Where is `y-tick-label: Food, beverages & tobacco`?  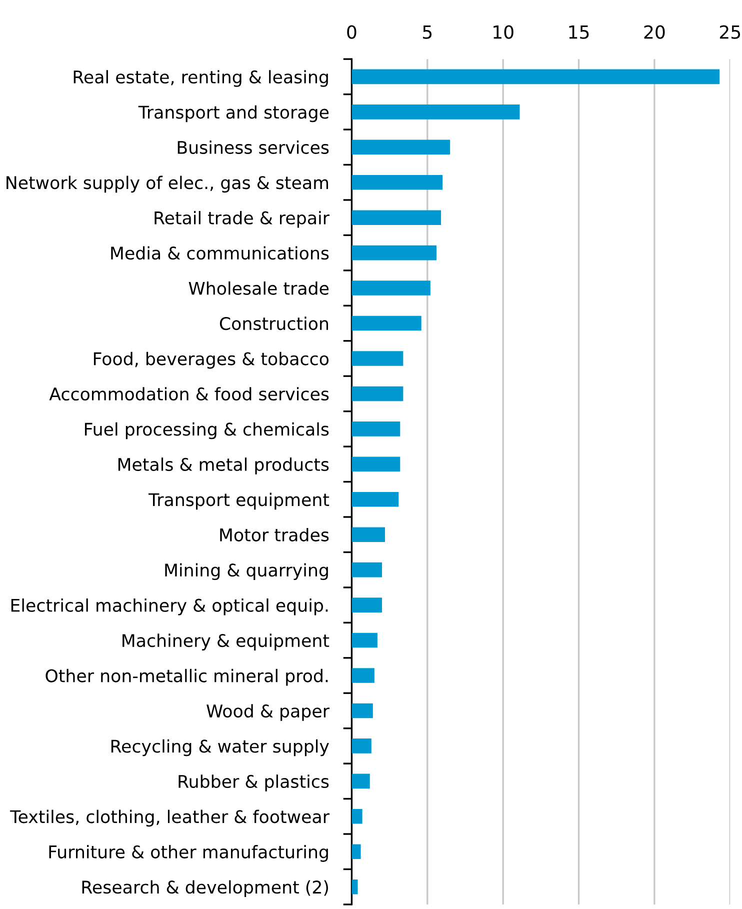
y-tick-label: Food, beverages & tobacco is located at coordinates (211, 360).